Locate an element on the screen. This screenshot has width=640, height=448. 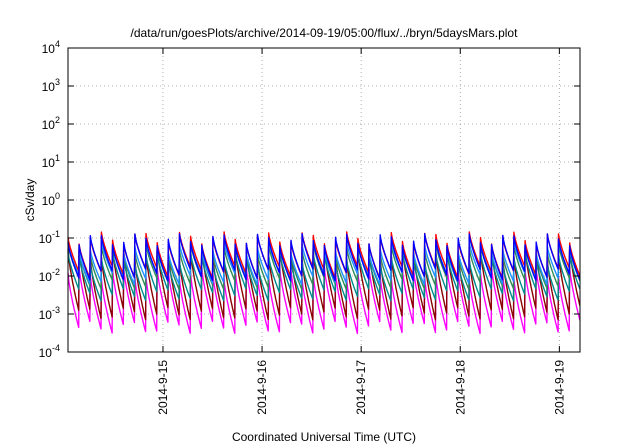
x-tick-label: 2014-9-17 is located at coordinates (361, 387).